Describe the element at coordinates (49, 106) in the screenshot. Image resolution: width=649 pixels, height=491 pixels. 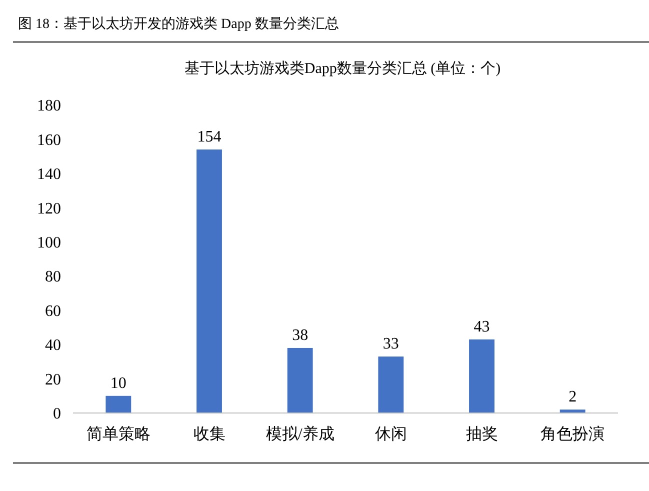
I see `y-tick-label: 180` at that location.